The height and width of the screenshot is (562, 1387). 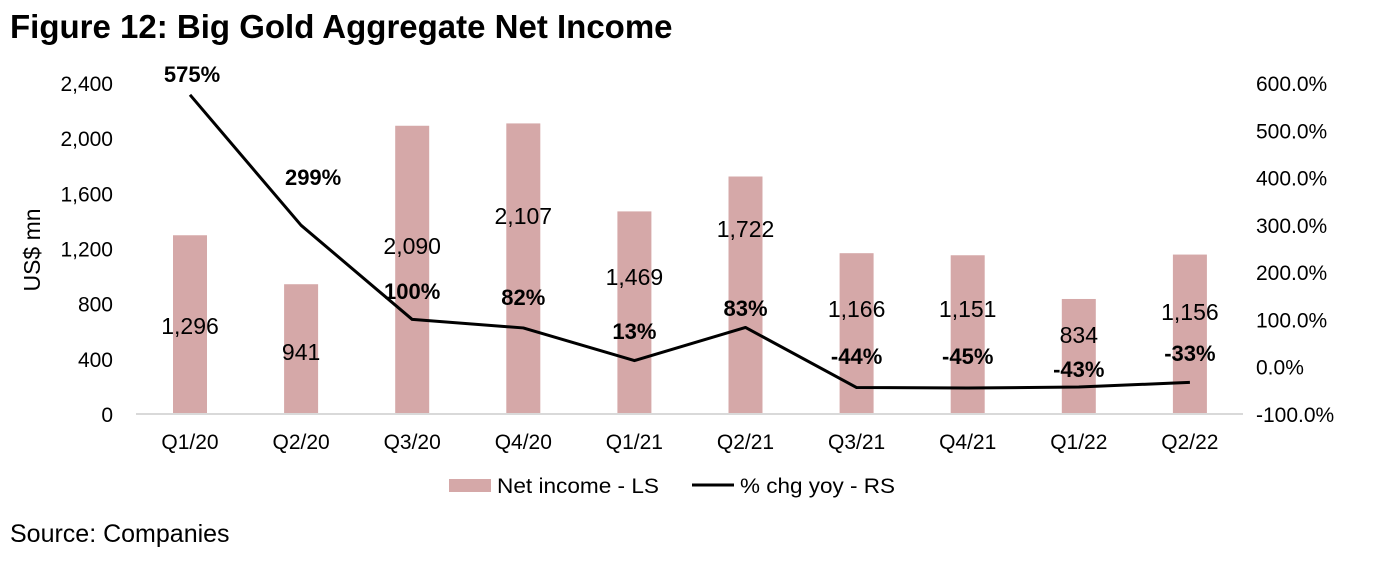 What do you see at coordinates (672, 486) in the screenshot?
I see `legend: Net income - LS % chg yoy - RS` at bounding box center [672, 486].